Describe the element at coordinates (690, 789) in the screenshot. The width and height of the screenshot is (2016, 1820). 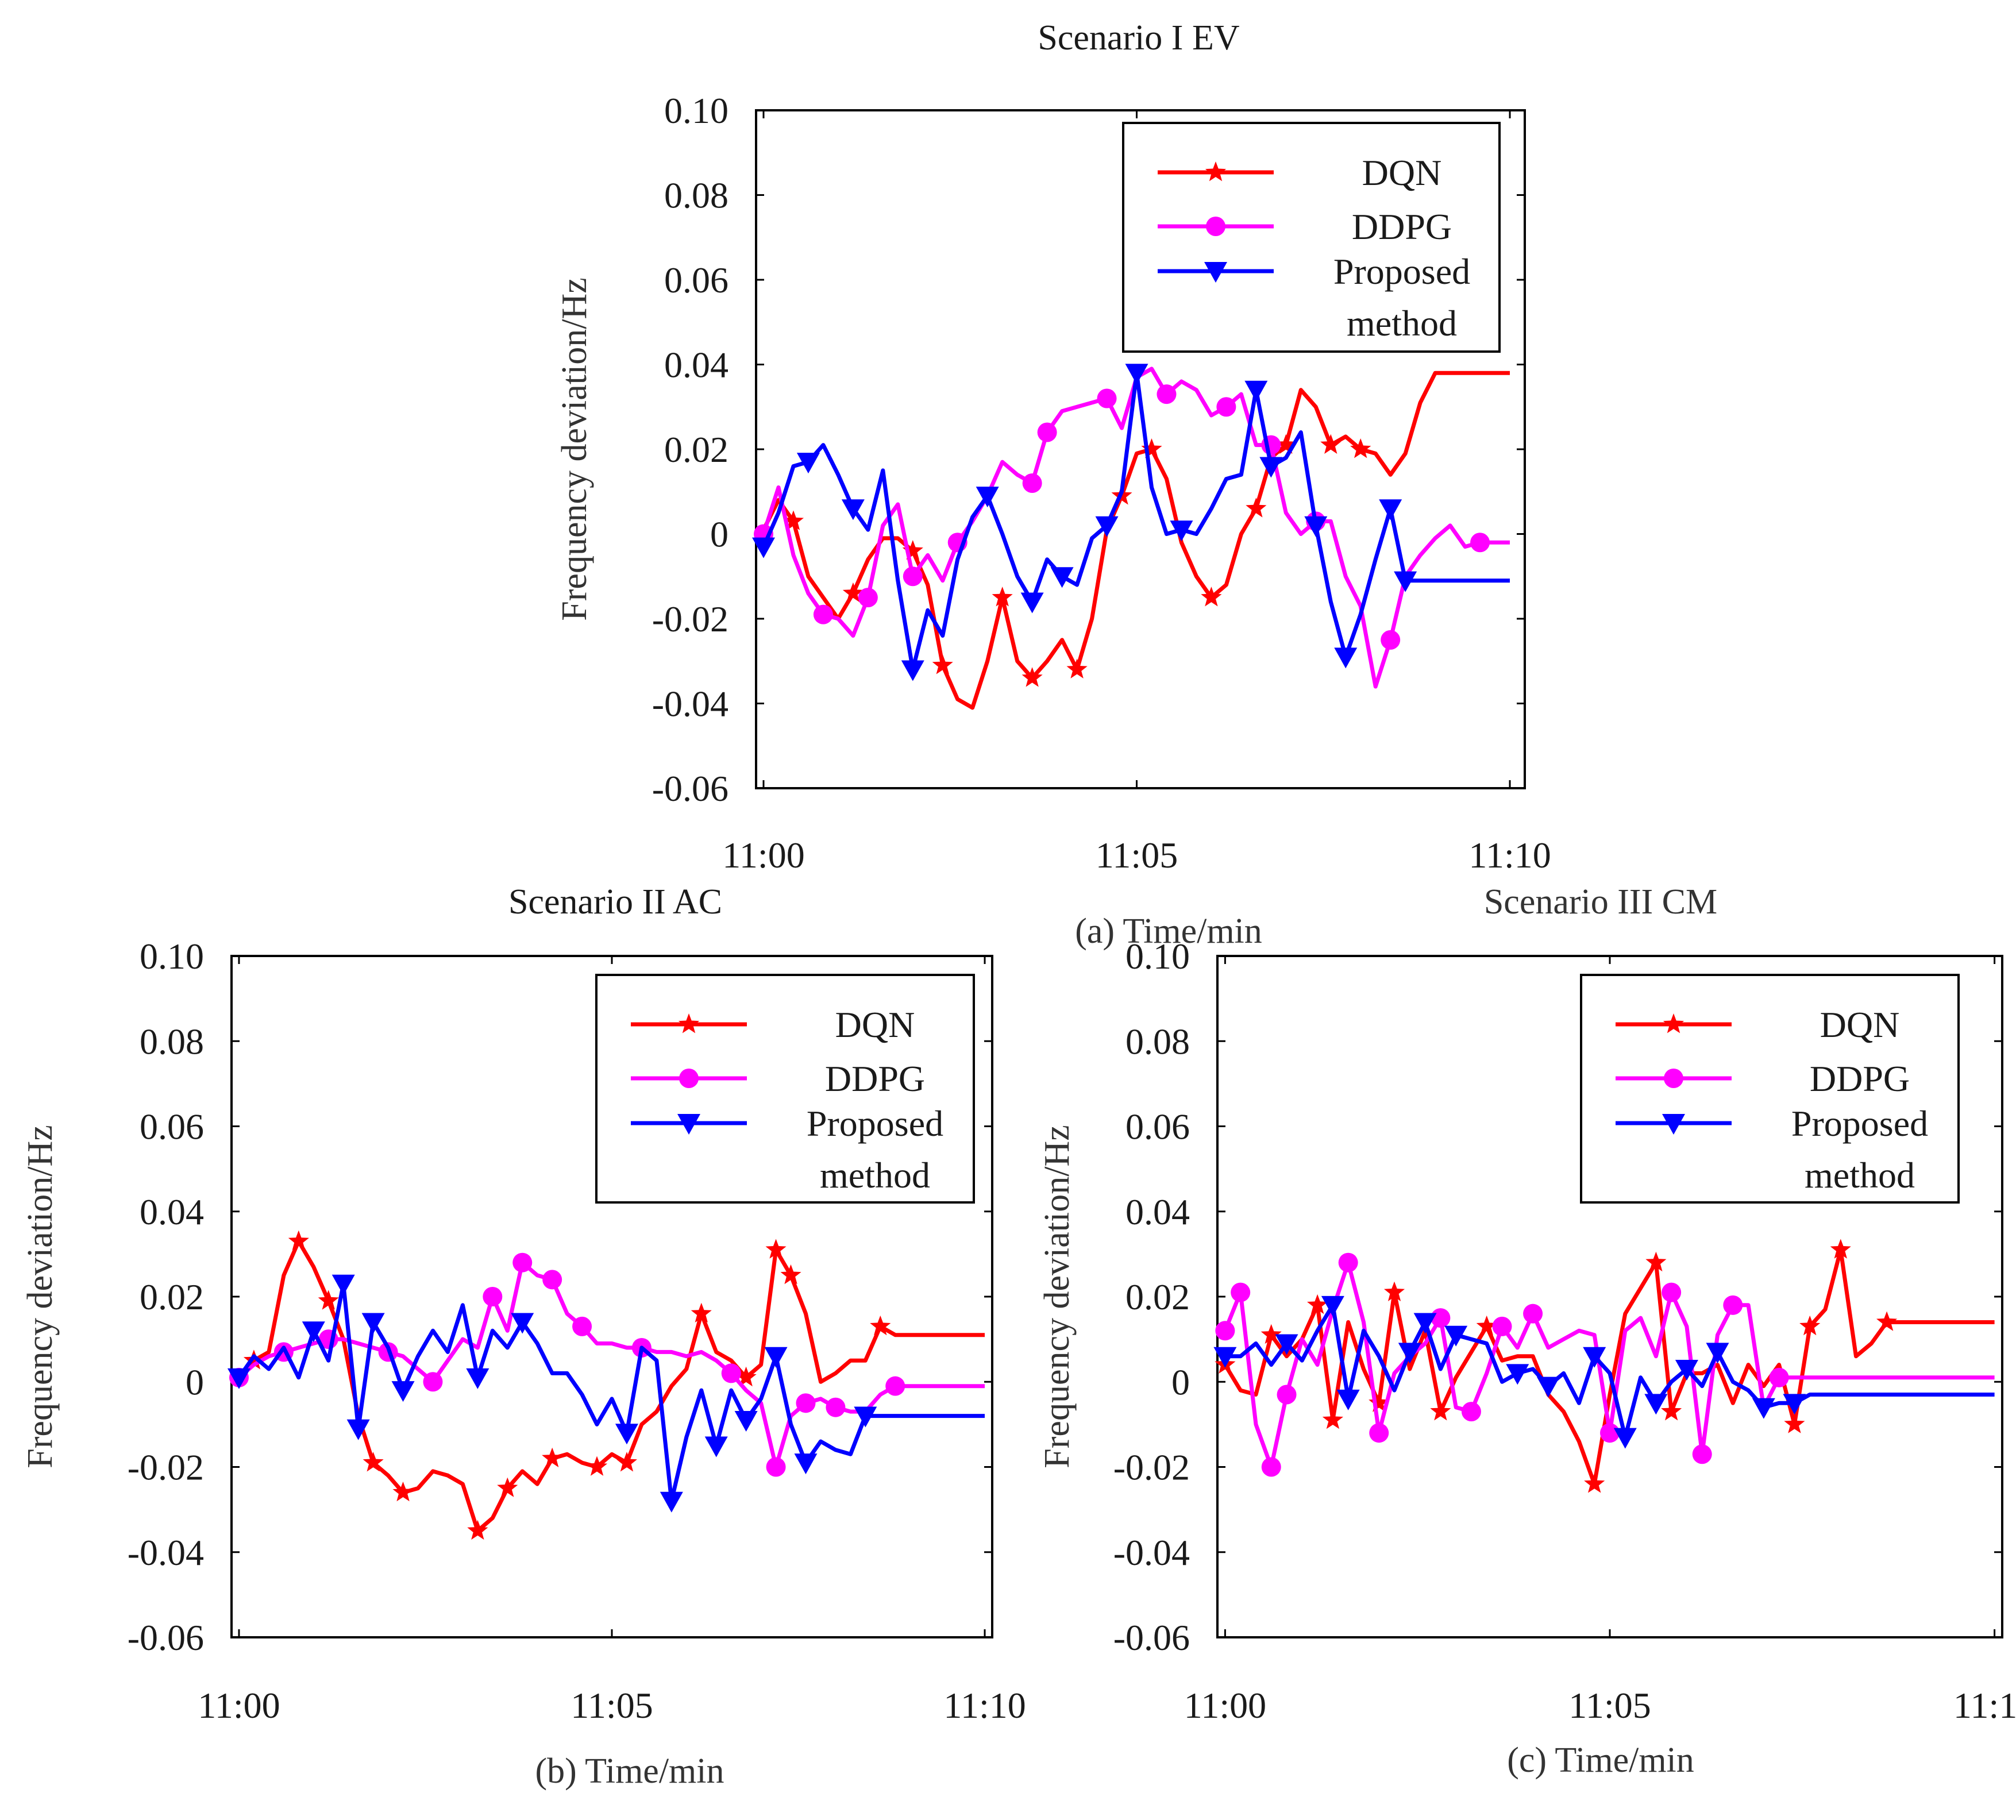
I see `chart-a-ytick-label: -0.06` at that location.